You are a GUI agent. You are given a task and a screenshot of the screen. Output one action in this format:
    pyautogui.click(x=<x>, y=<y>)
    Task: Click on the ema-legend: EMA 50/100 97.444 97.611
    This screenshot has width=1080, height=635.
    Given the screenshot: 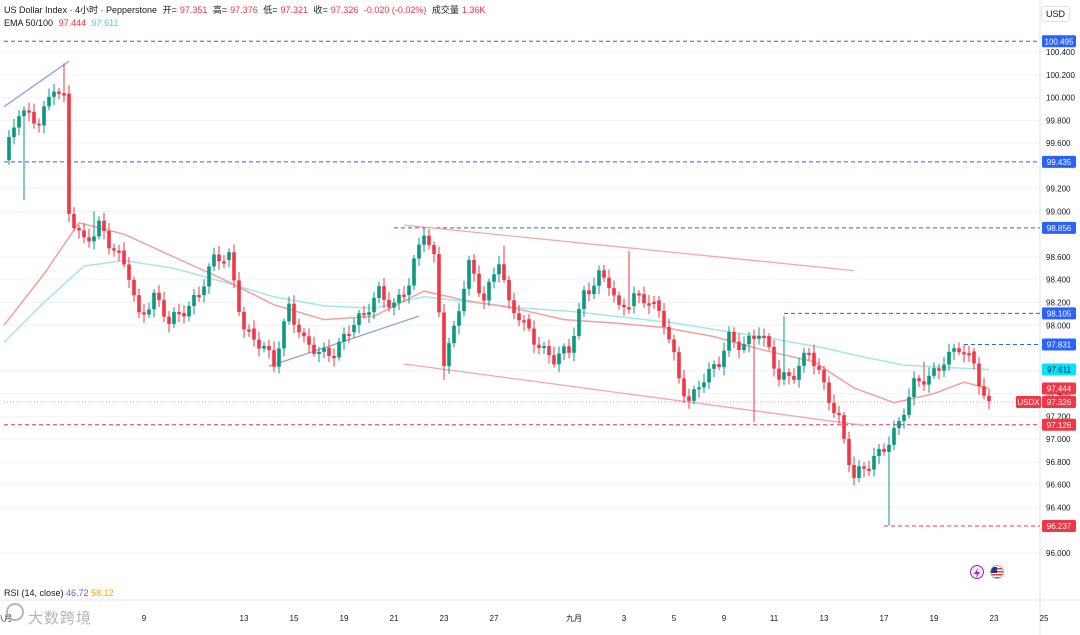 What is the action you would take?
    pyautogui.click(x=62, y=23)
    